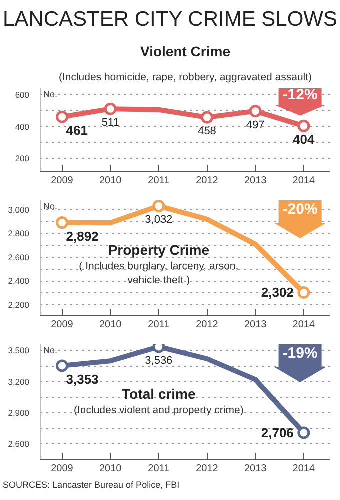 This screenshot has height=500, width=340. I want to click on y-tick-label: 600, so click(22, 95).